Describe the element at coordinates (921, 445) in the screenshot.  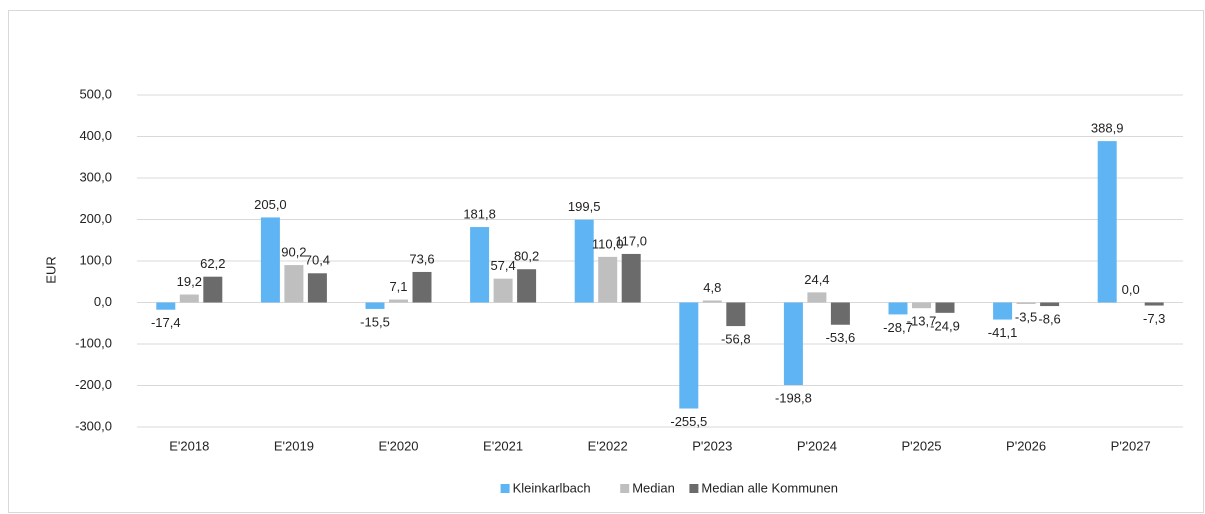
I see `x-tick-label: P'2025` at that location.